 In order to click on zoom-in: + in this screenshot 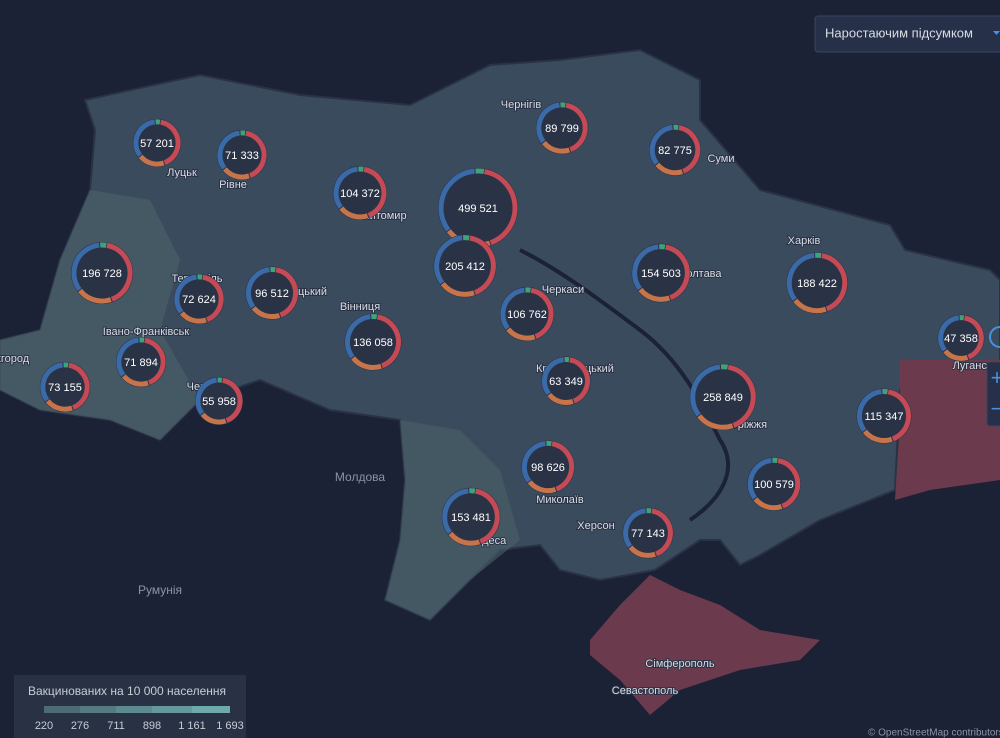, I will do `click(995, 377)`.